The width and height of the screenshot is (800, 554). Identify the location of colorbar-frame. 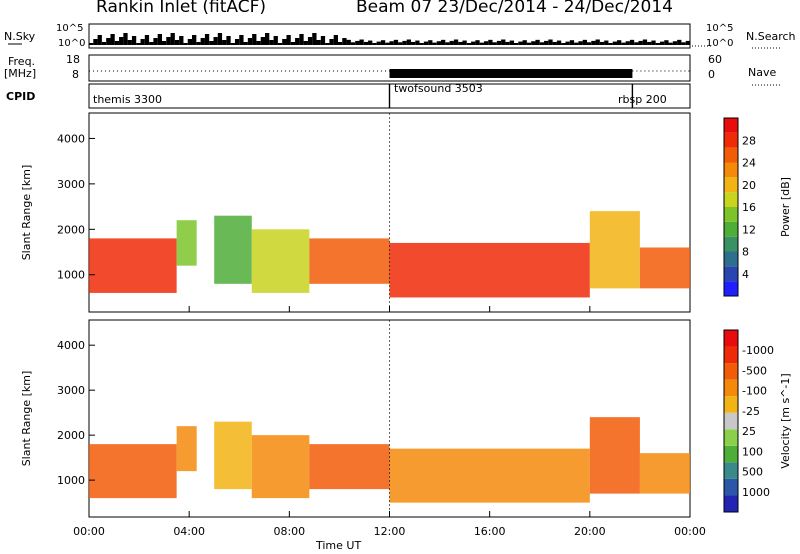
(731, 207).